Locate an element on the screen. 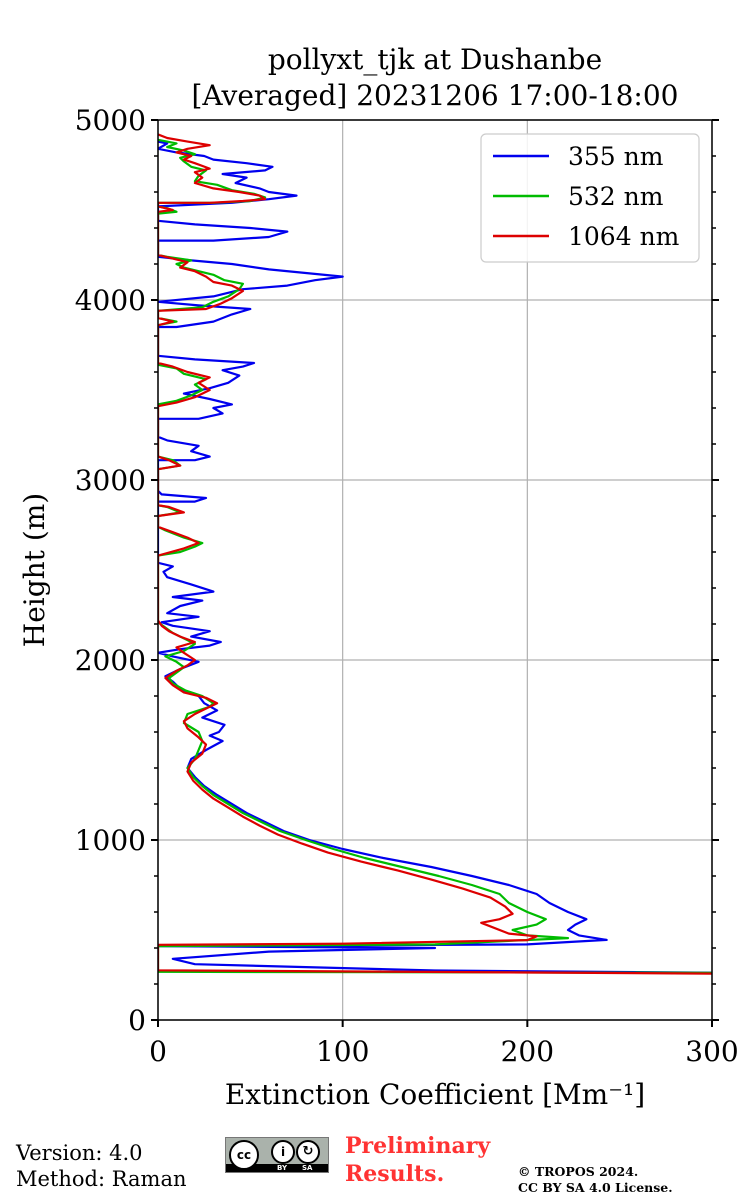  y-tick-label: 3000 is located at coordinates (110, 480).